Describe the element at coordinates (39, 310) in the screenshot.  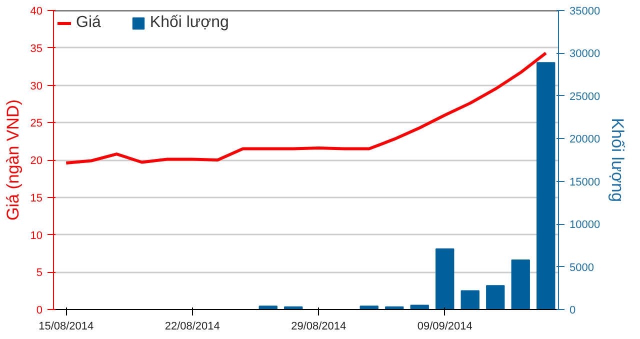
I see `y-tick-label: 0` at that location.